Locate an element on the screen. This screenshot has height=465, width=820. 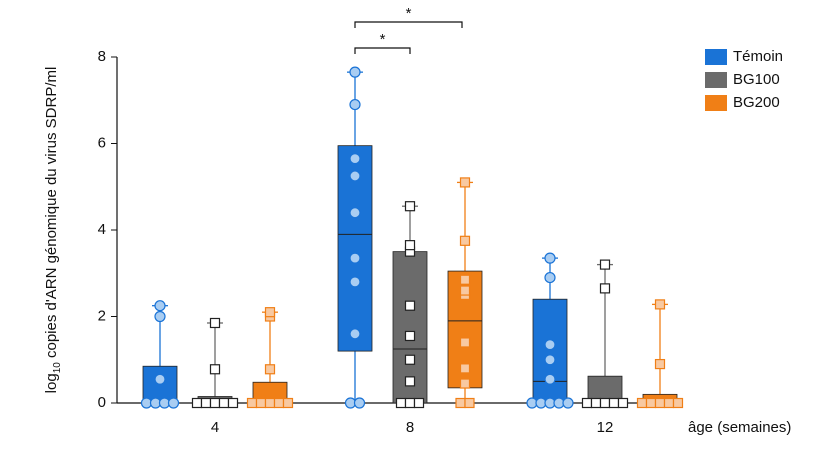
x-tick-label: 8 is located at coordinates (410, 427).